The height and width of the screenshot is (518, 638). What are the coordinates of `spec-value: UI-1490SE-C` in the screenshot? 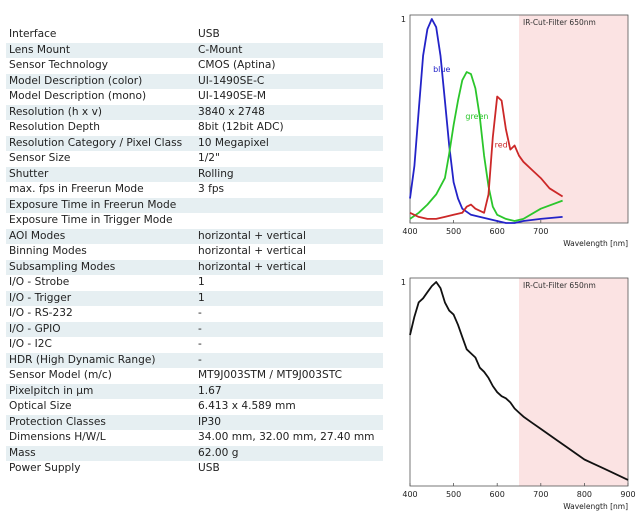 It's located at (289, 81).